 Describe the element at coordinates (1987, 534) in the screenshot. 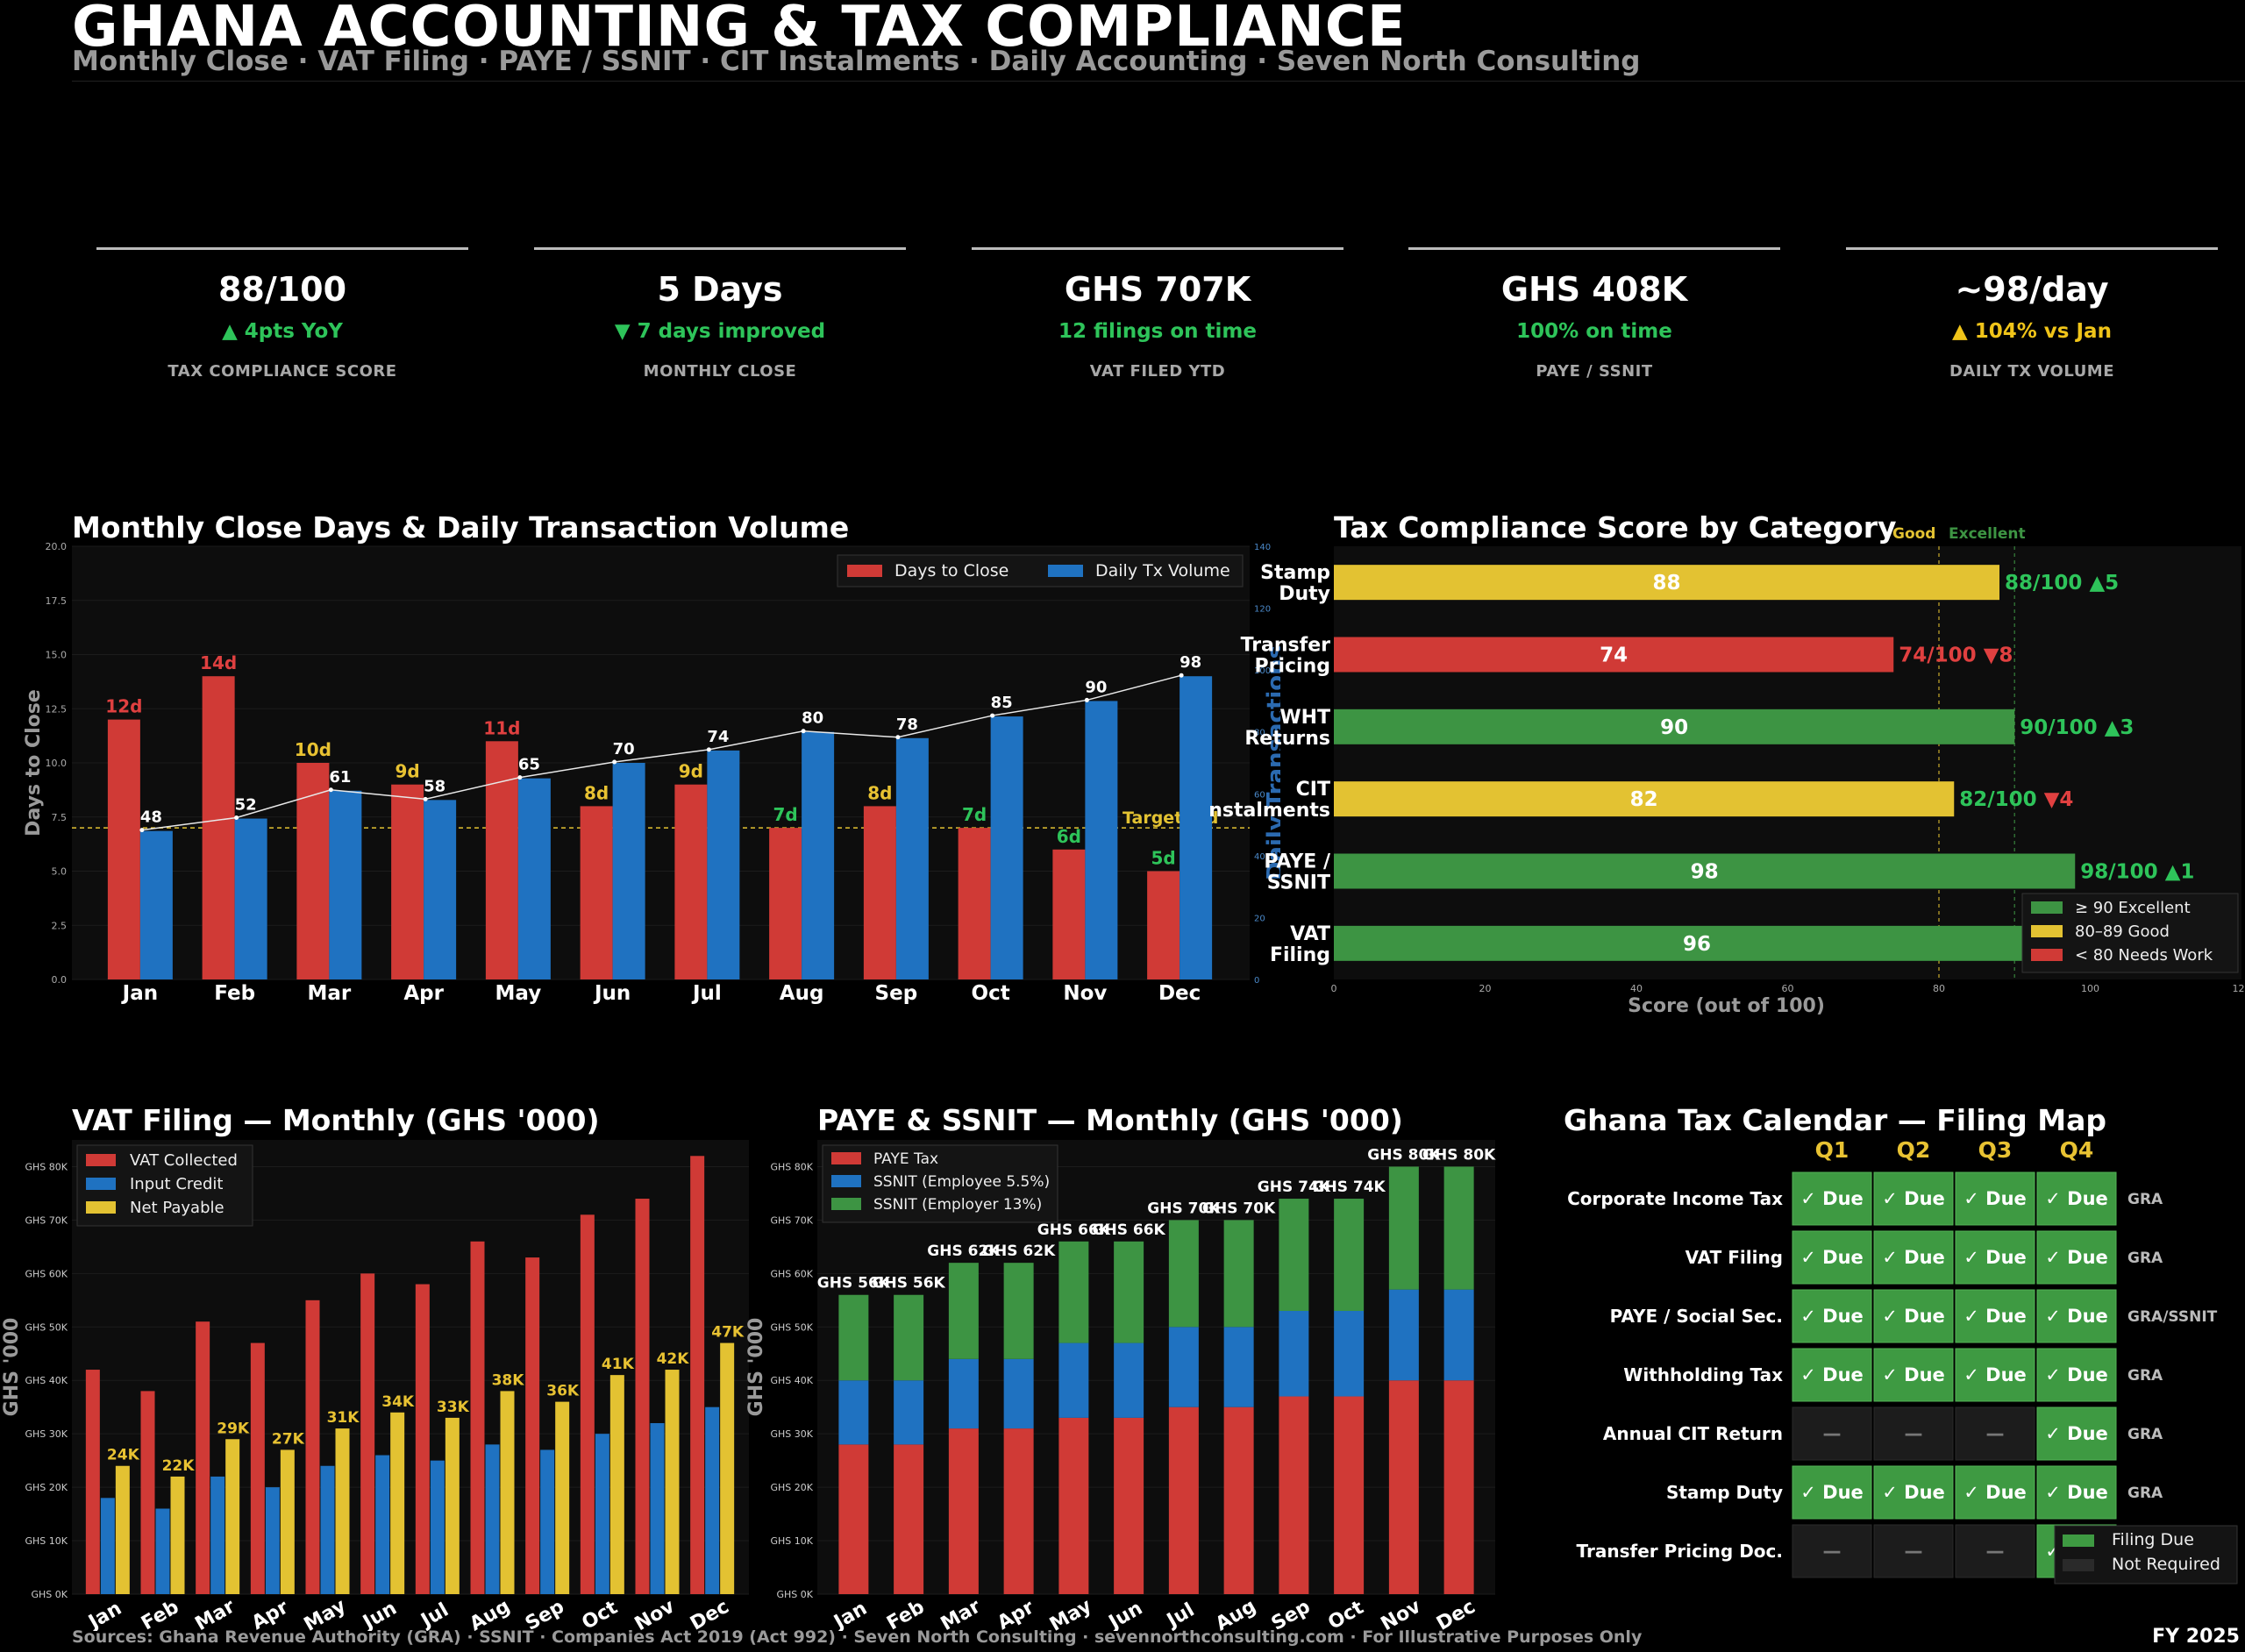

I see `threshold-label: Excellent` at that location.